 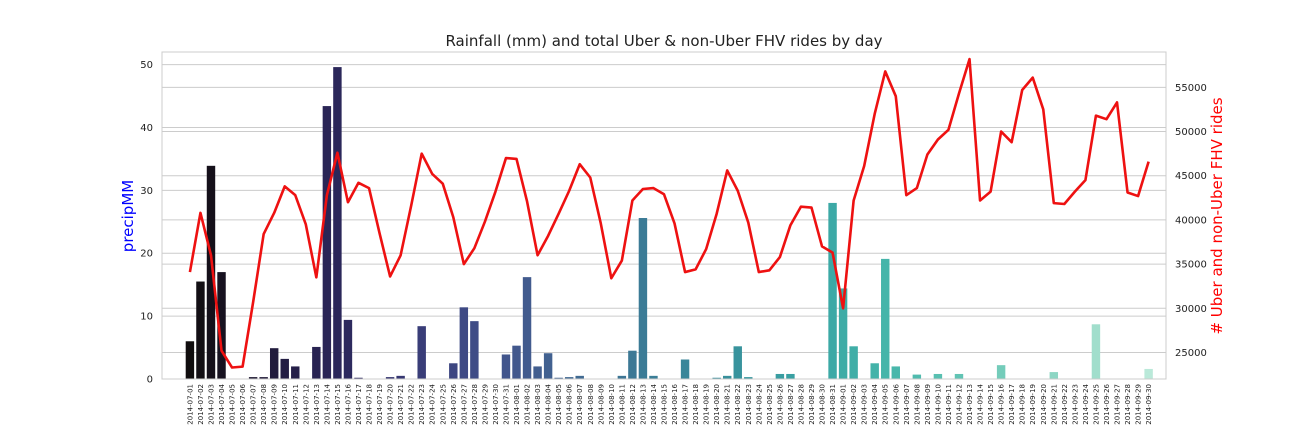 What do you see at coordinates (338, 404) in the screenshot?
I see `x-tick-label: 2014-07-15` at bounding box center [338, 404].